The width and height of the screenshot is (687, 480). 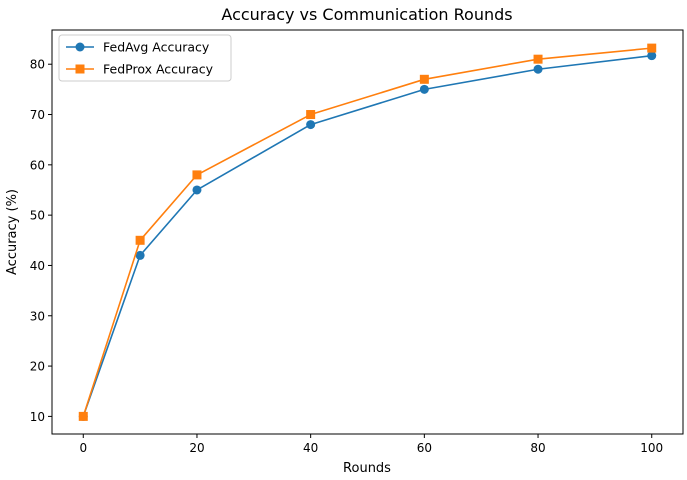 What do you see at coordinates (83, 448) in the screenshot?
I see `x-tick-label: 0` at bounding box center [83, 448].